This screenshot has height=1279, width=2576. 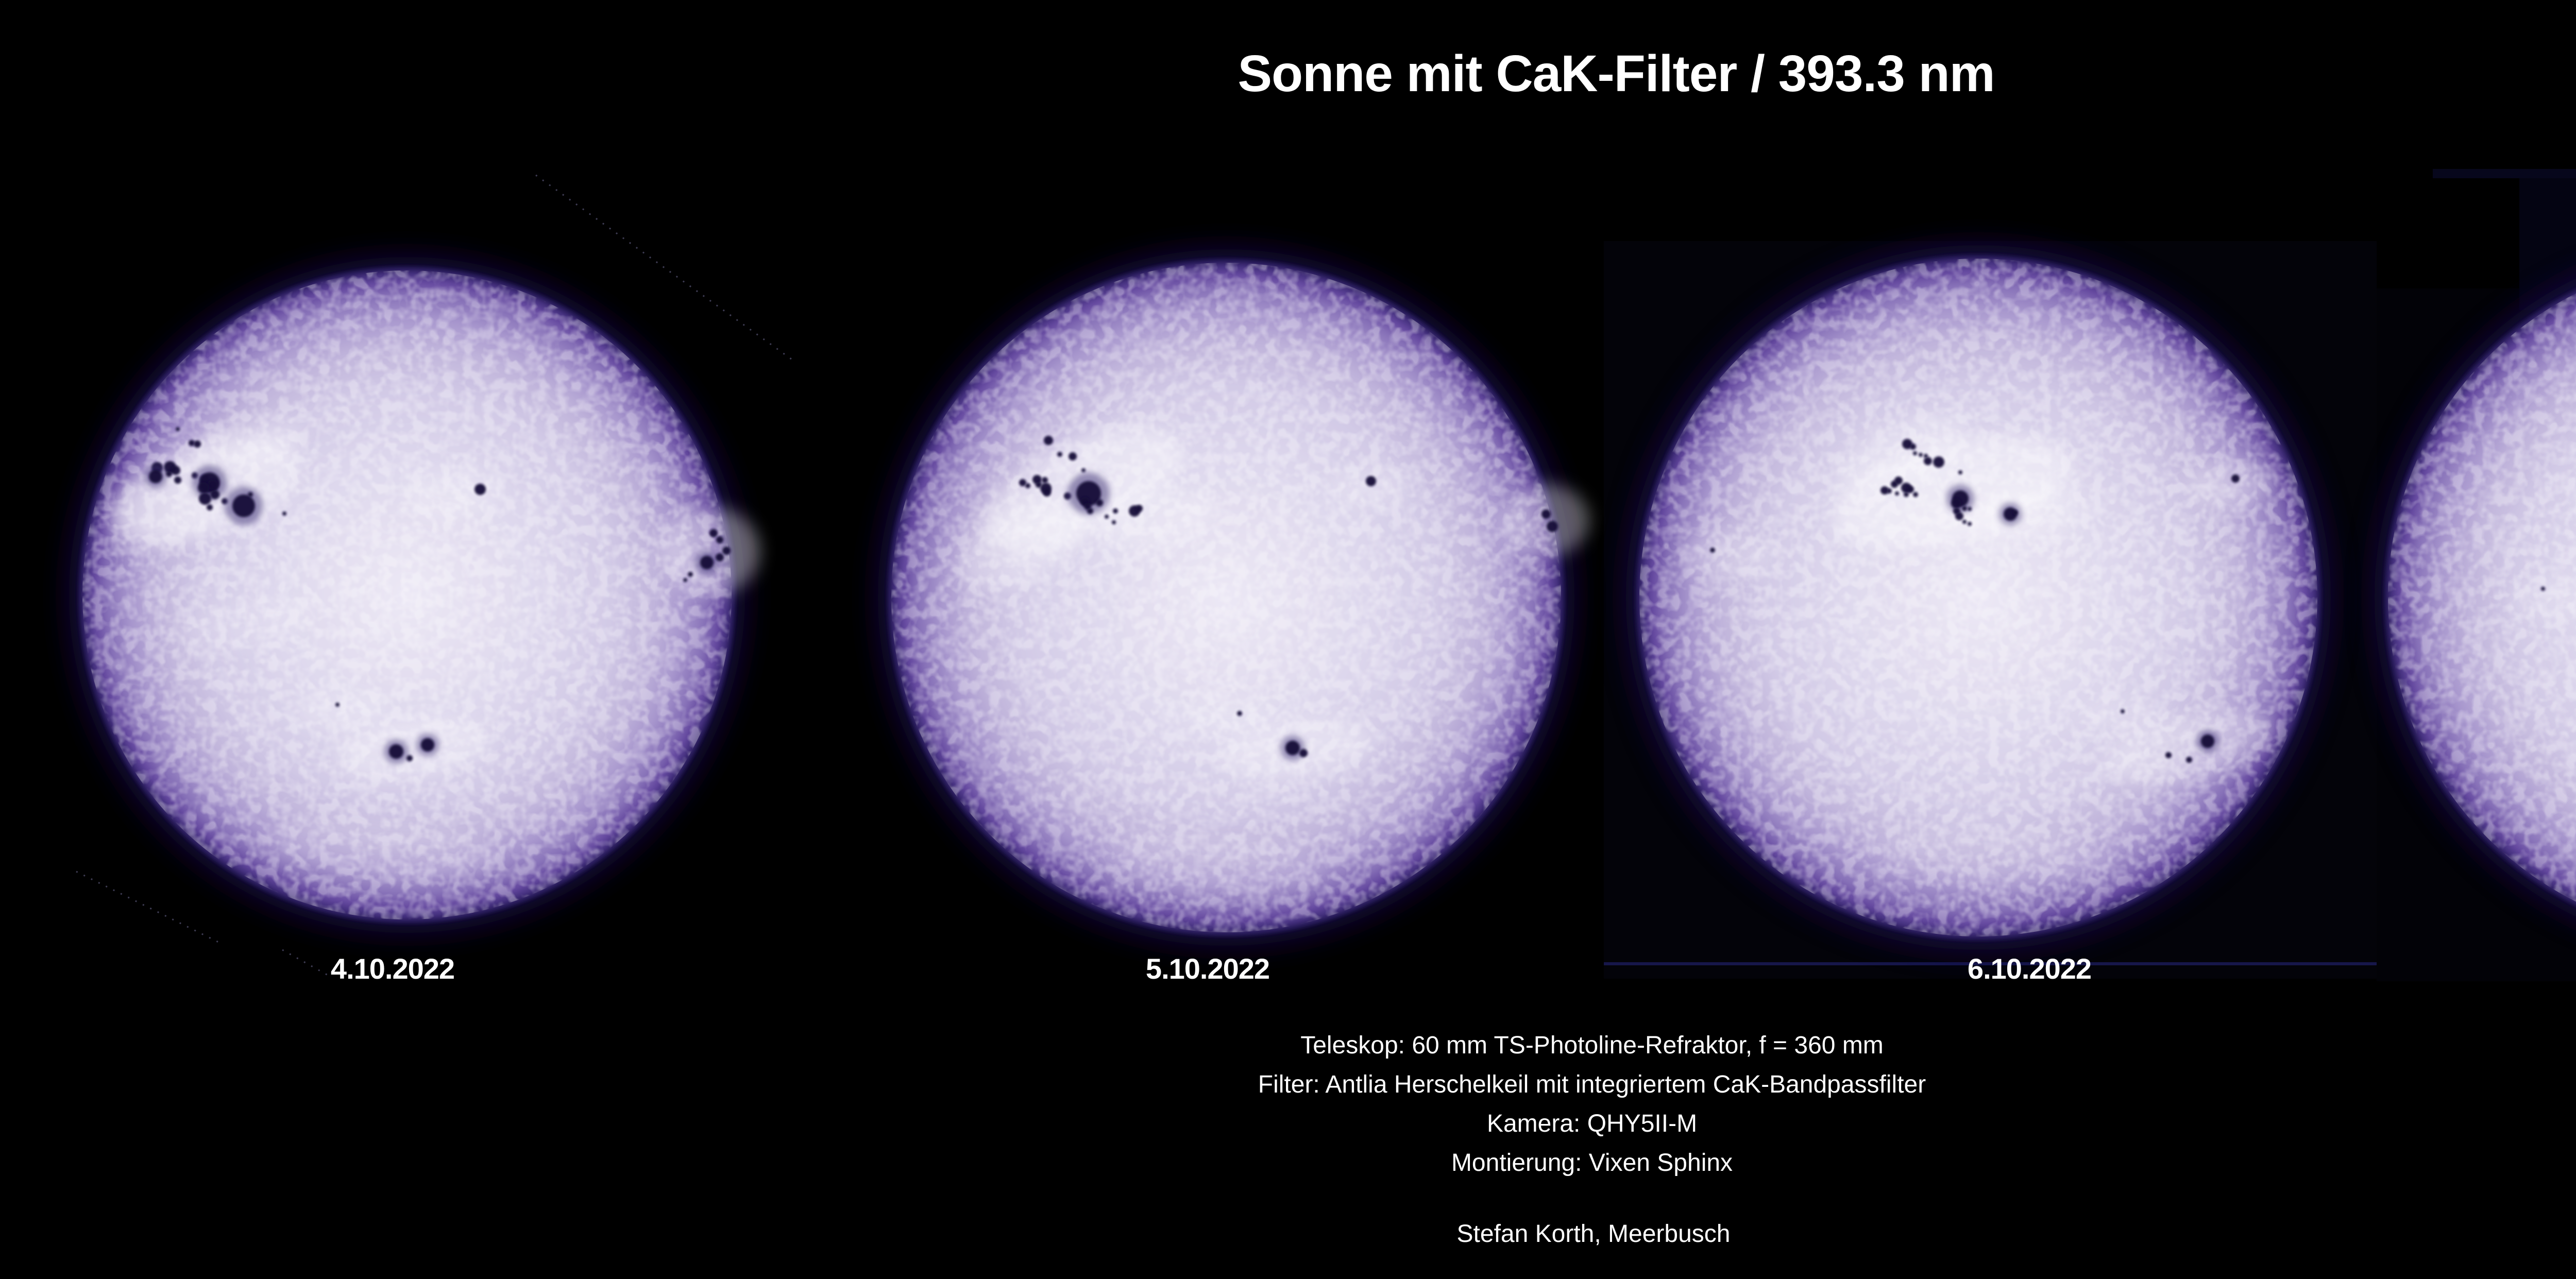 I want to click on date-label-2: 5.10.2022, so click(x=1207, y=968).